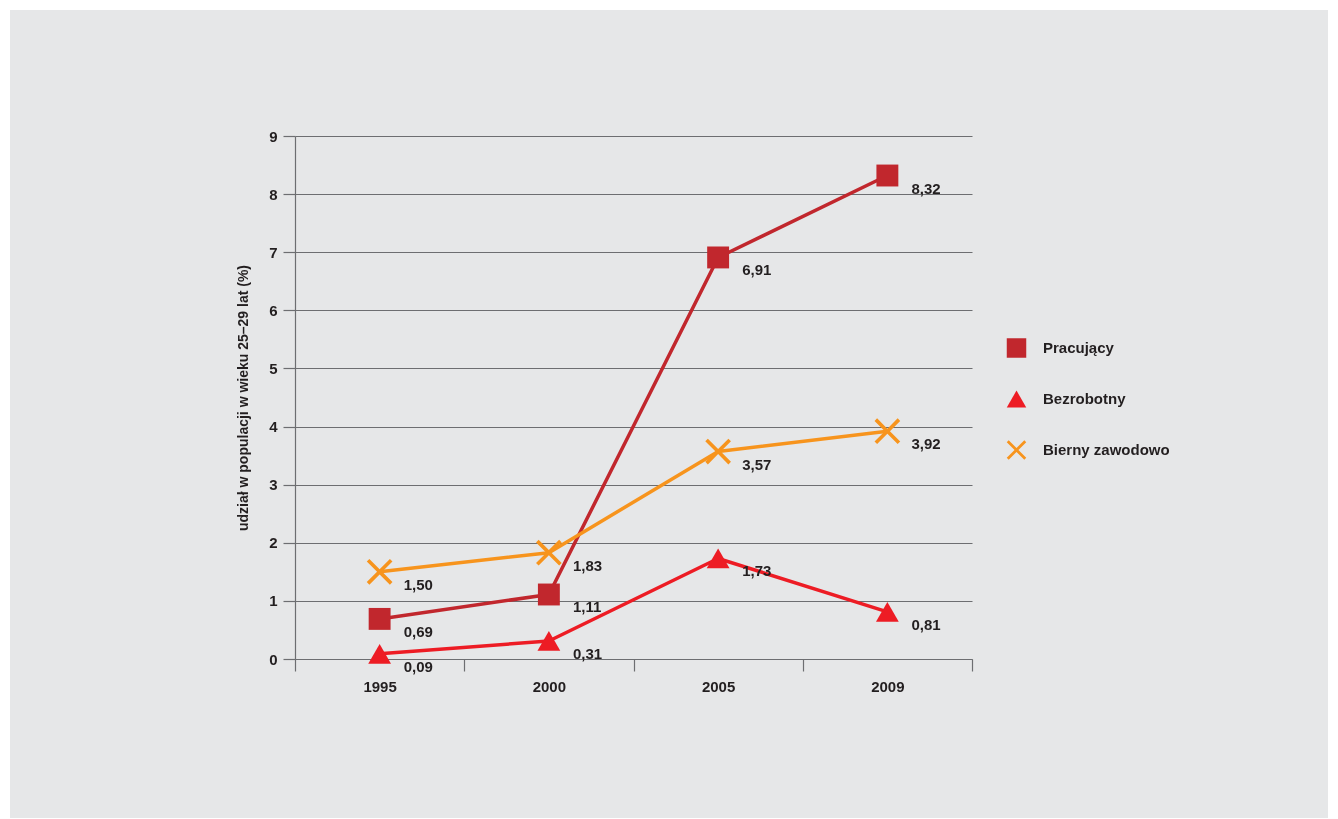 The height and width of the screenshot is (819, 1338). What do you see at coordinates (418, 666) in the screenshot?
I see `data-label: 0,09` at bounding box center [418, 666].